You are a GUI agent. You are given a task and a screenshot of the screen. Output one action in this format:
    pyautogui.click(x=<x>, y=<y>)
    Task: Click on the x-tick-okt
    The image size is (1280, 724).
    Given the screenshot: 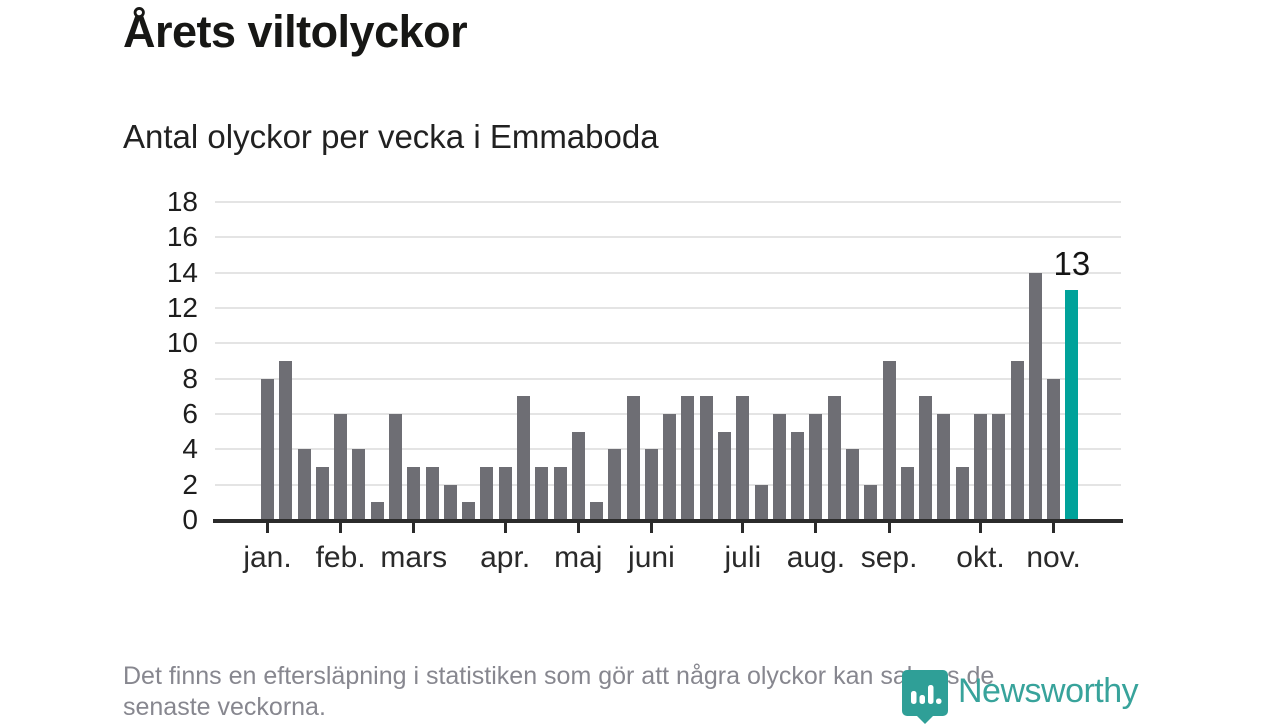 What is the action you would take?
    pyautogui.click(x=980, y=528)
    